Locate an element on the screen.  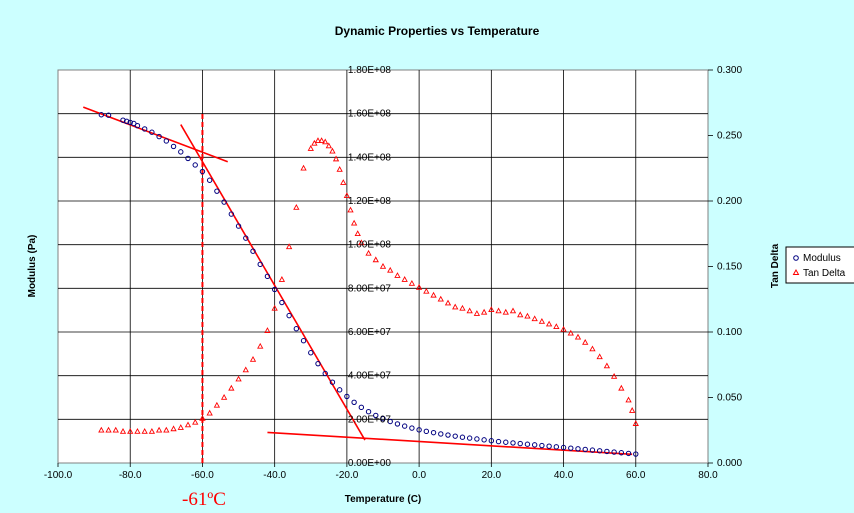
legend-box is located at coordinates (819, 265).